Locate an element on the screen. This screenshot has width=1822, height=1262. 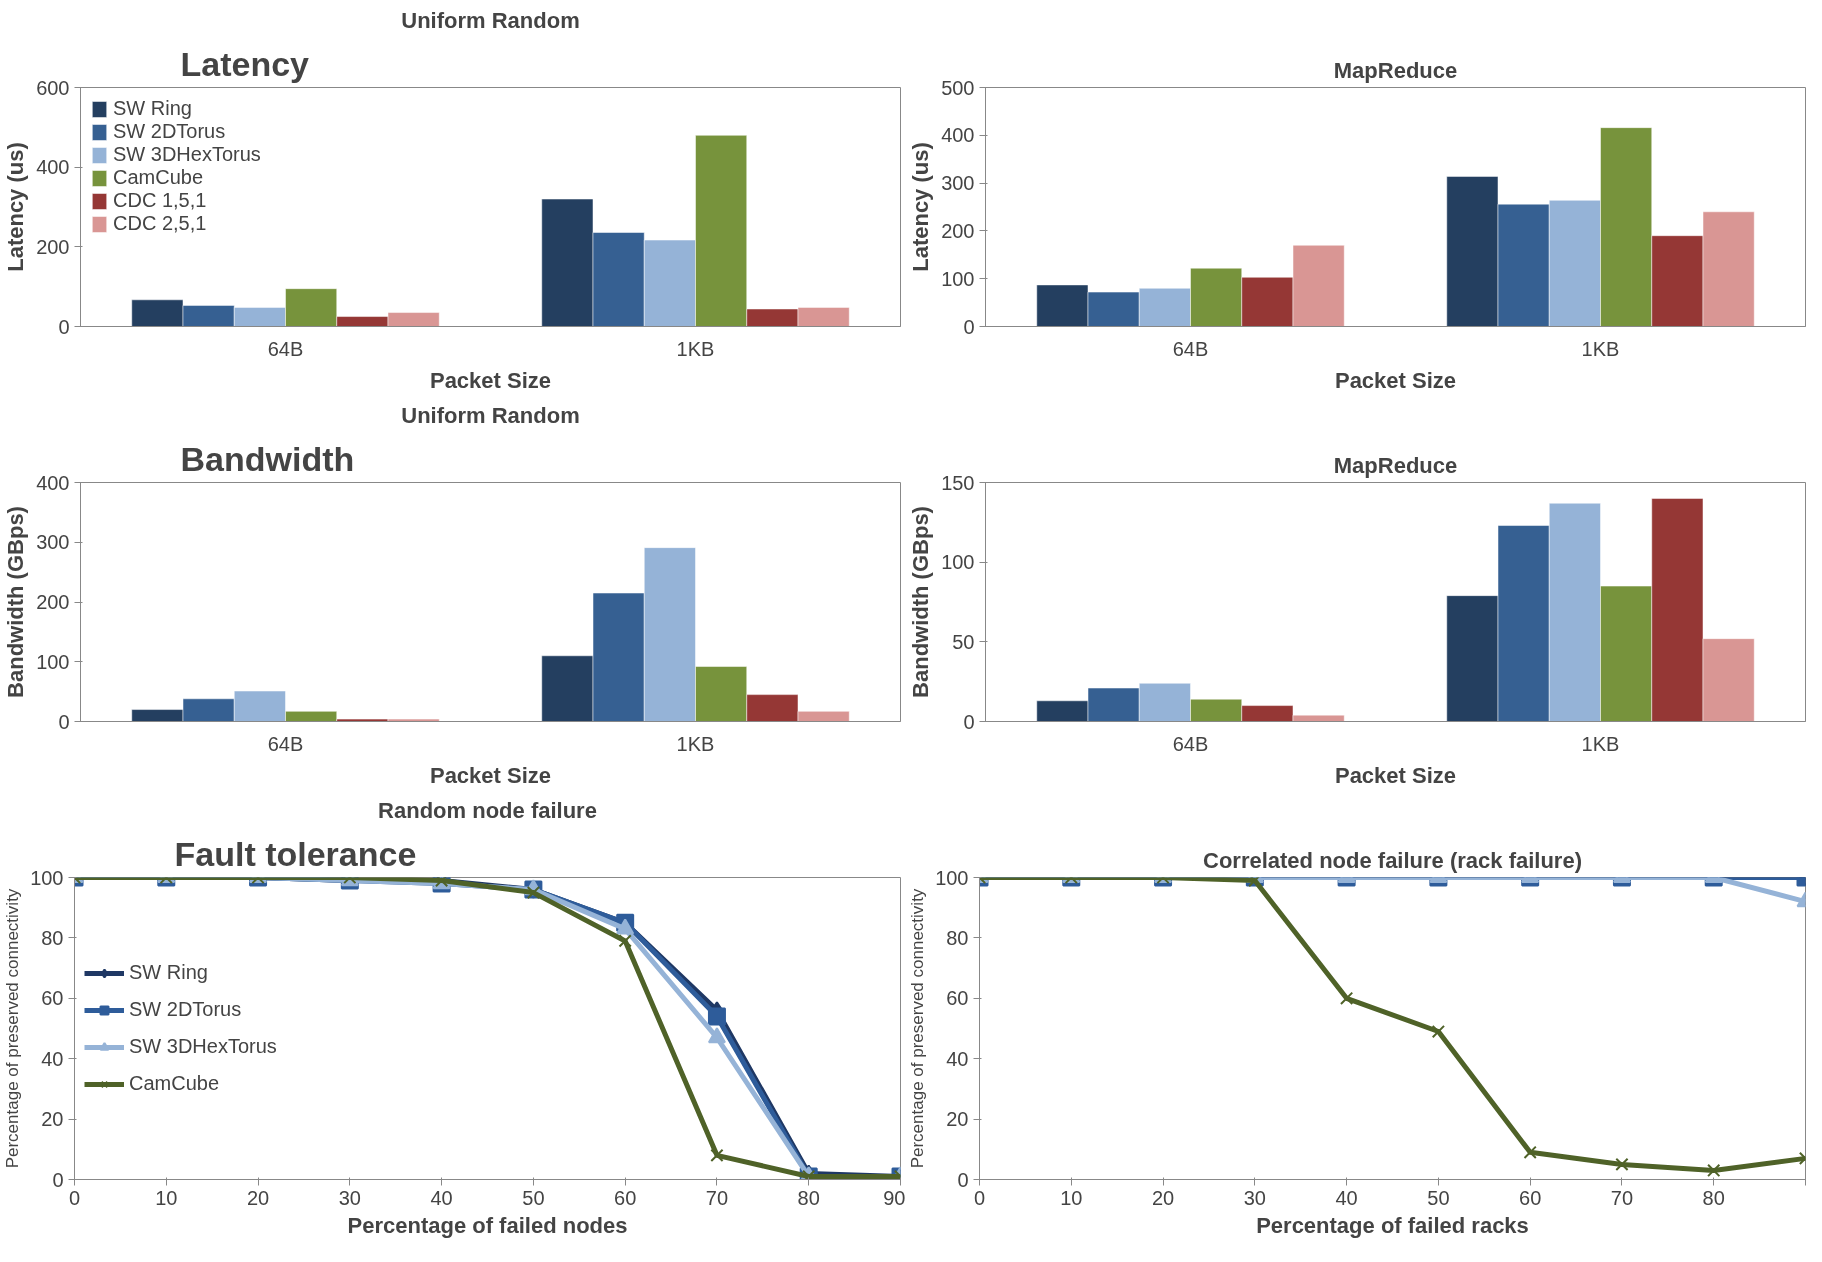
text: Bandwidth is located at coordinates (267, 458).